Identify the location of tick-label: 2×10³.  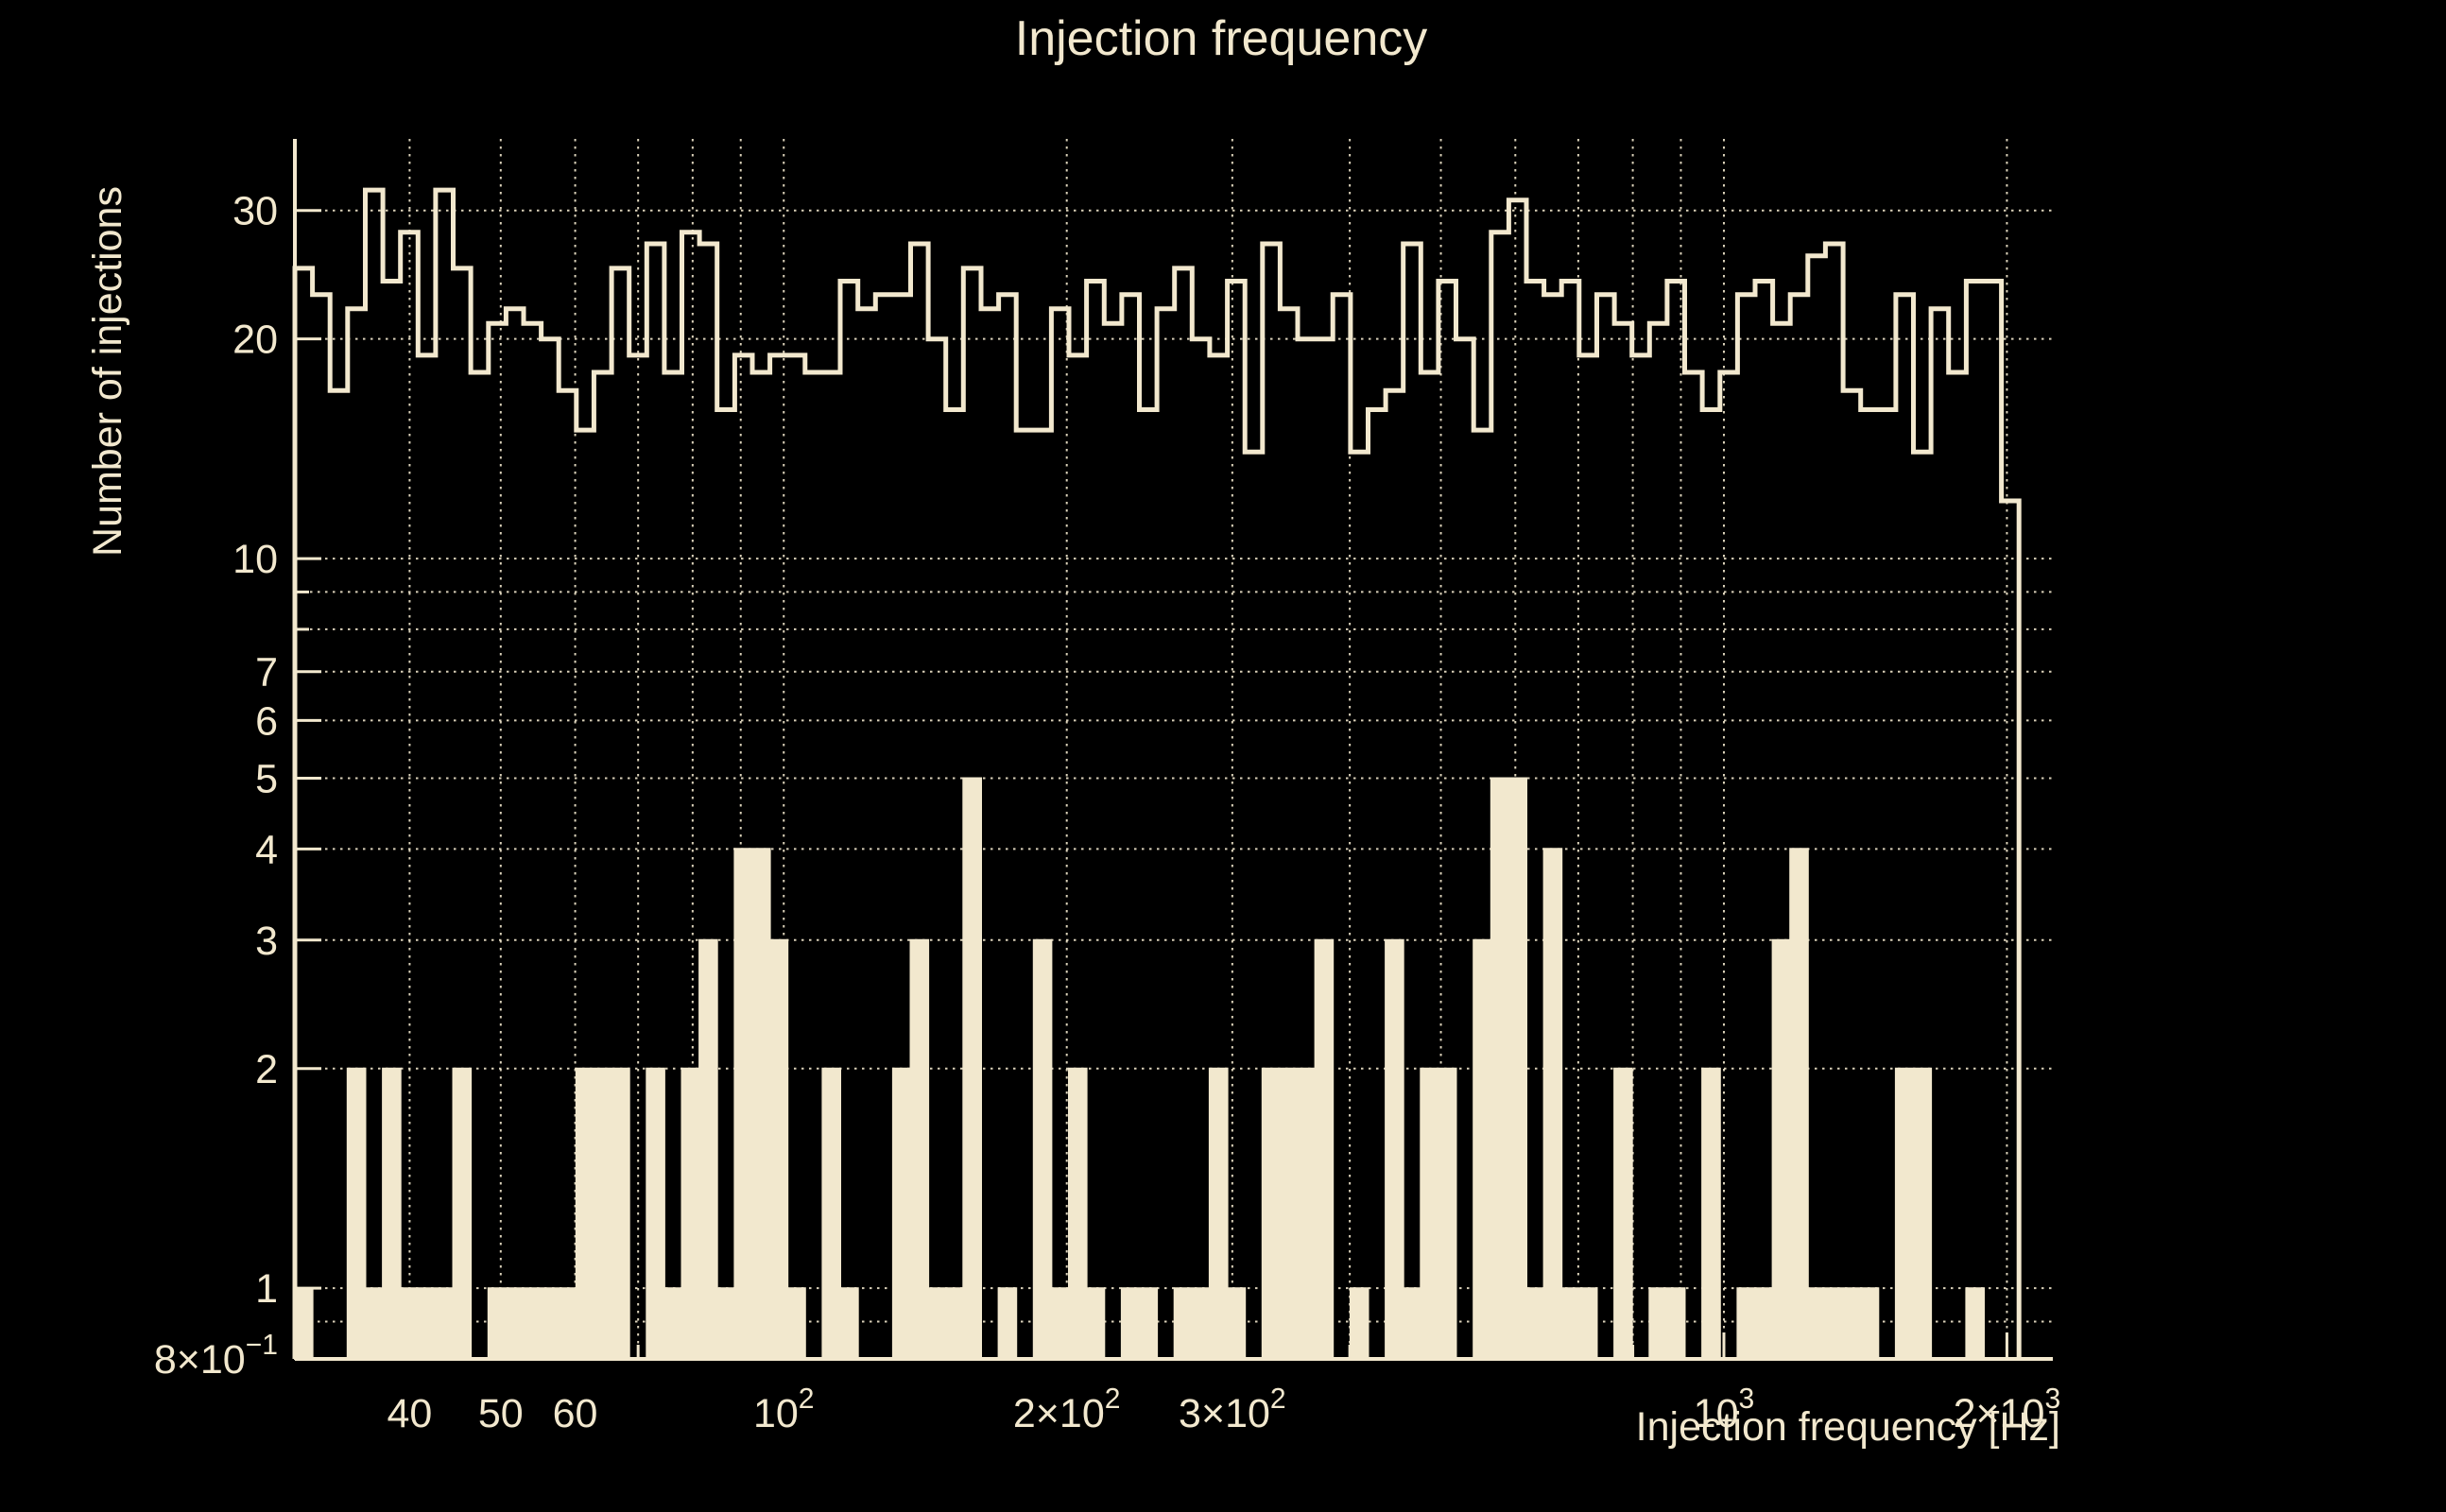
(2008, 1409).